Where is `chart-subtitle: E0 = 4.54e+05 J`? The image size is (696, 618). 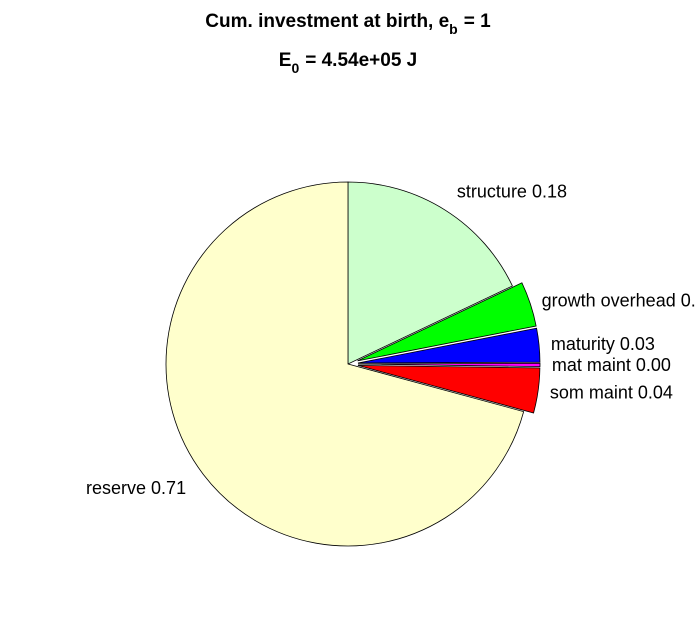
chart-subtitle: E0 = 4.54e+05 J is located at coordinates (348, 63).